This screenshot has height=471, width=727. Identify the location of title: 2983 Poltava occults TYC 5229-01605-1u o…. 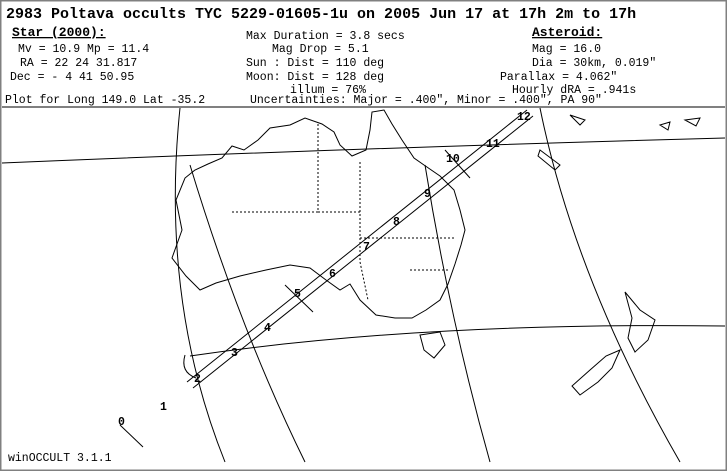
(321, 14).